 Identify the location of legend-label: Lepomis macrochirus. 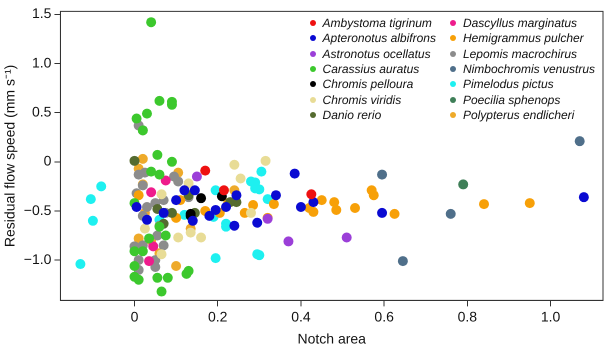
(520, 54).